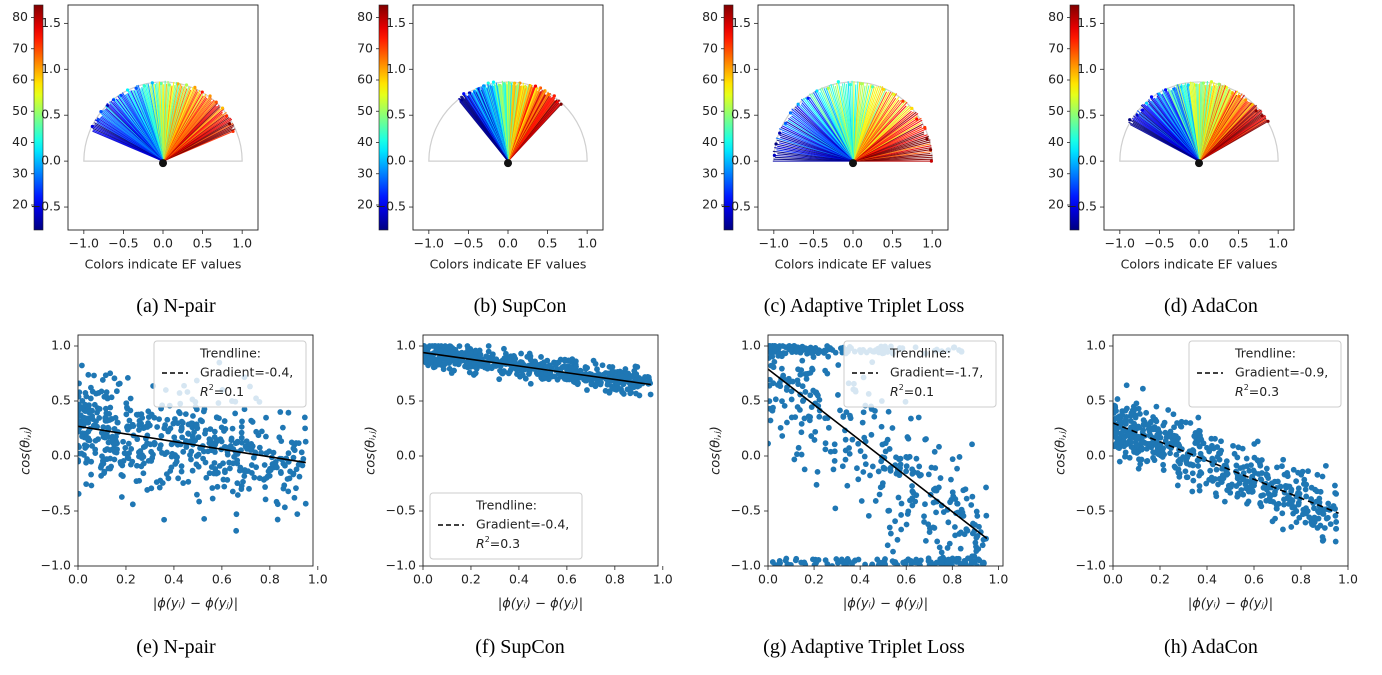  Describe the element at coordinates (396, 22) in the screenshot. I see `y-tick-label: 1.5` at that location.